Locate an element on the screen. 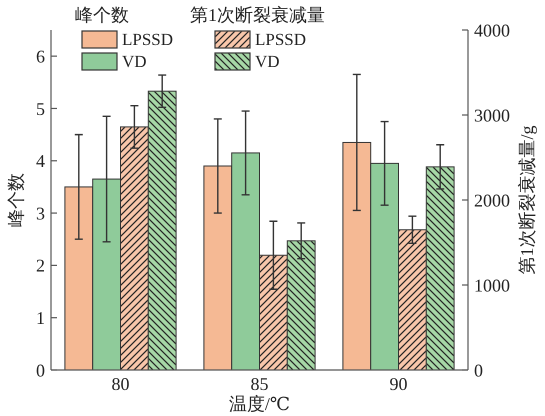 This screenshot has width=545, height=416. y-tick-label: 6 is located at coordinates (40, 56).